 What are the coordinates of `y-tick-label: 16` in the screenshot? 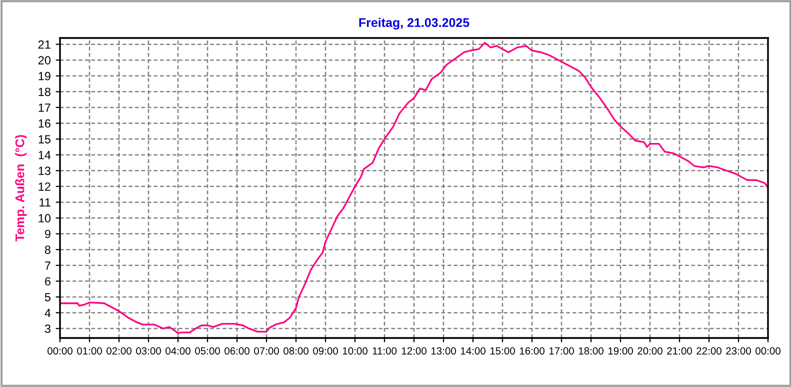 It's located at (44, 123).